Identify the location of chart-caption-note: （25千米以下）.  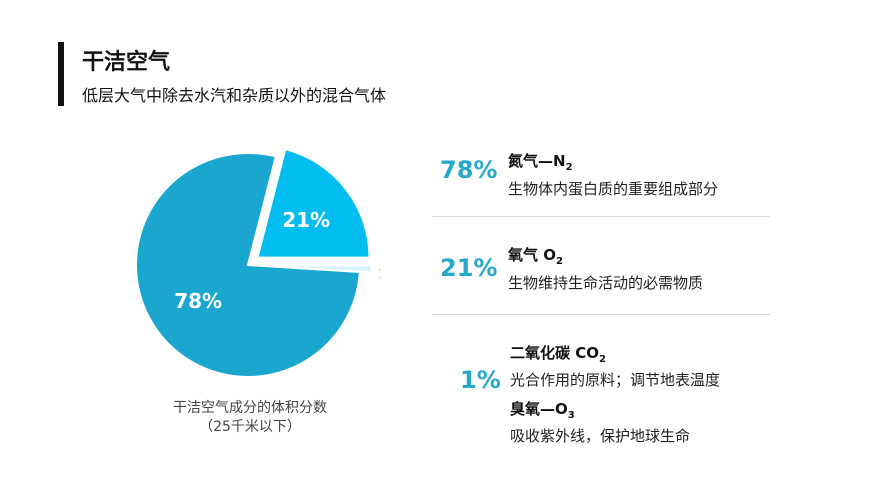
(250, 427).